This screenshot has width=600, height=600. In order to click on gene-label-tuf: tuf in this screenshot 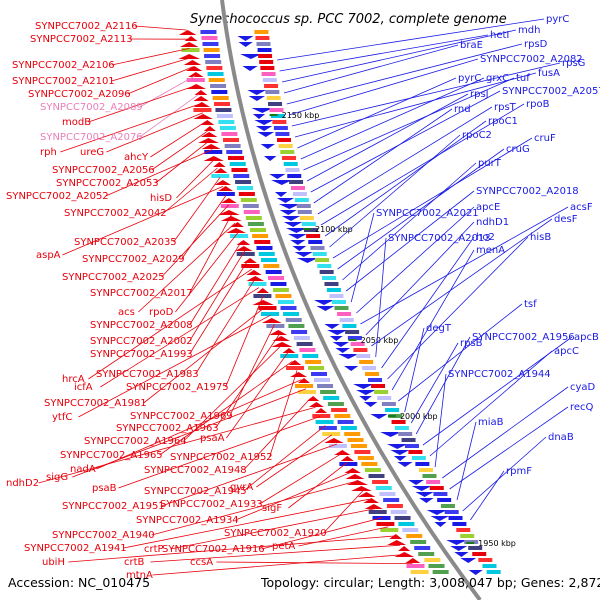, I will do `click(523, 78)`.